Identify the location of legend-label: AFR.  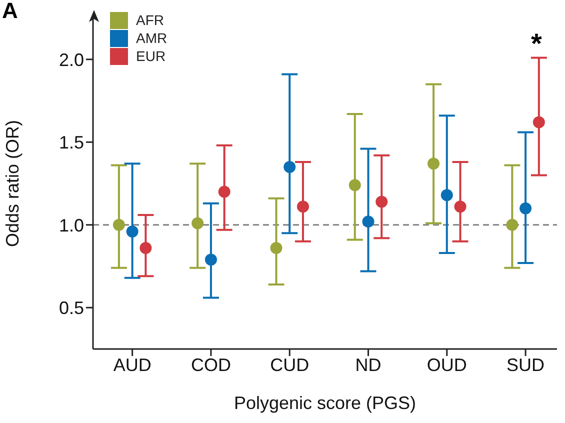
(150, 20).